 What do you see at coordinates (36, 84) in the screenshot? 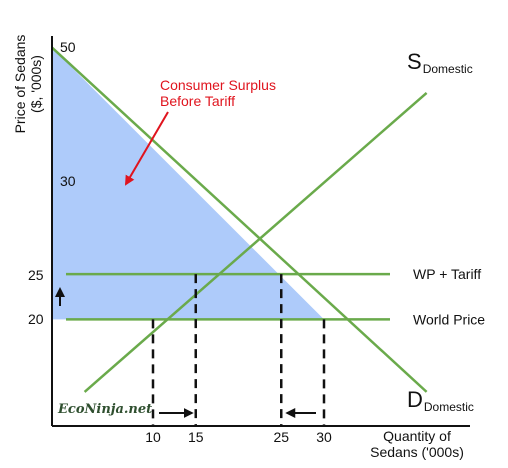
I see `y-axis-title-line2: ($, '000s)` at bounding box center [36, 84].